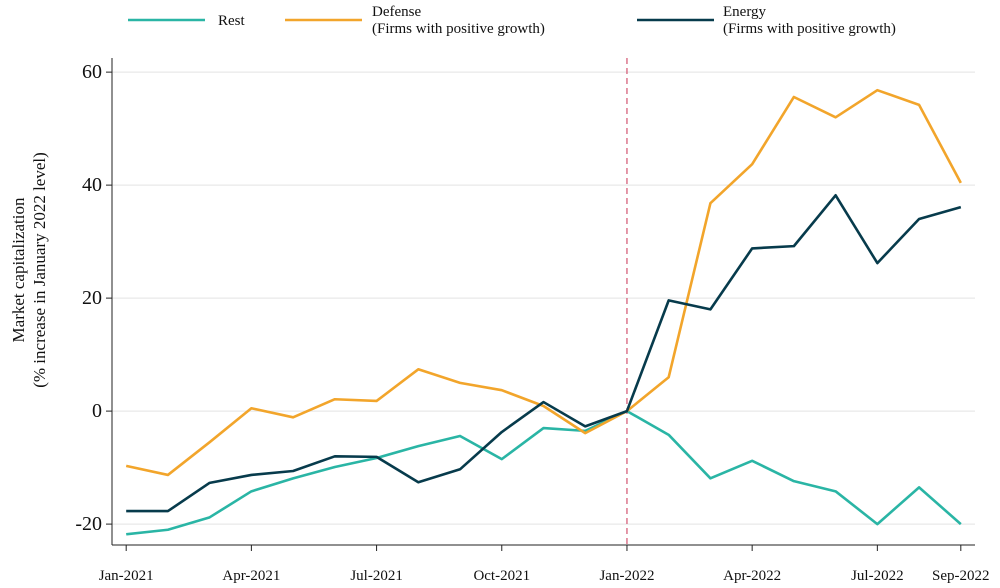  Describe the element at coordinates (251, 576) in the screenshot. I see `x-tick-label: Apr-2021` at that location.